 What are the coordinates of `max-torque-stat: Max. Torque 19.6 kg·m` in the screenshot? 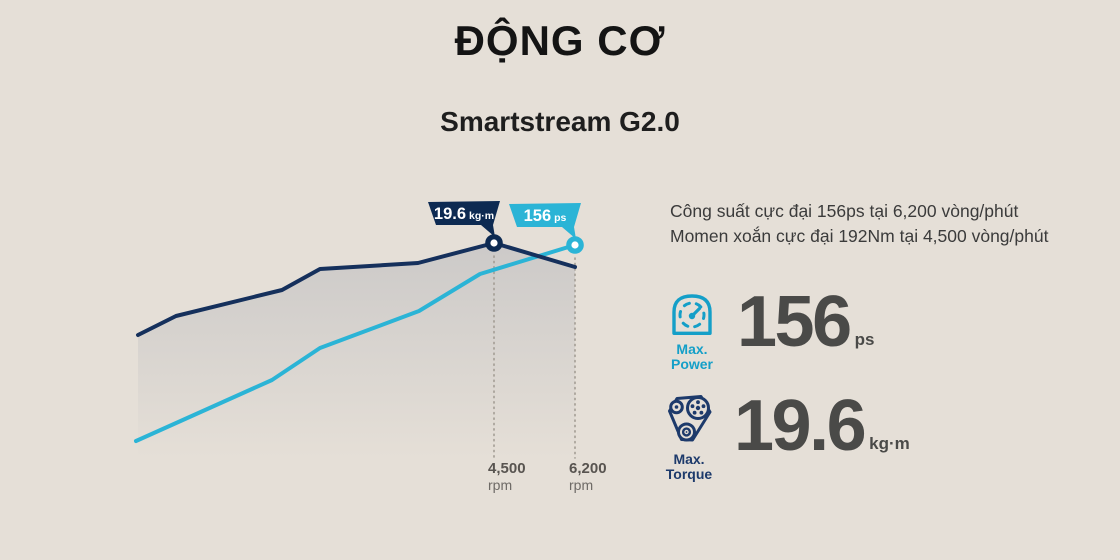 It's located at (785, 433).